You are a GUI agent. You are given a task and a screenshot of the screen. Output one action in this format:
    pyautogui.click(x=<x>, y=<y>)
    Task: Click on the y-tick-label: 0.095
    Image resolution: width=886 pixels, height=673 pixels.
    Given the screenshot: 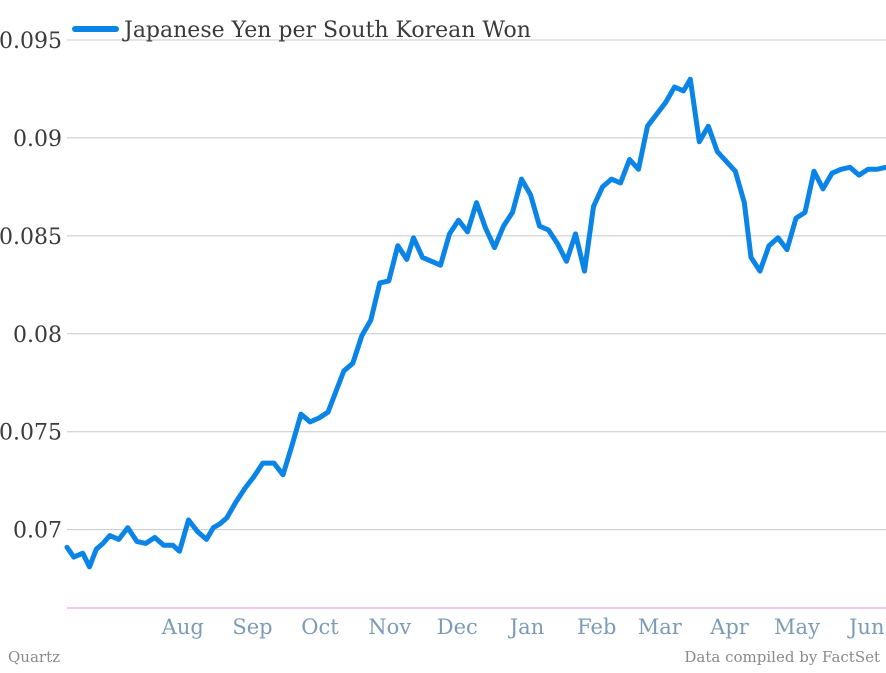 What is the action you would take?
    pyautogui.click(x=31, y=41)
    